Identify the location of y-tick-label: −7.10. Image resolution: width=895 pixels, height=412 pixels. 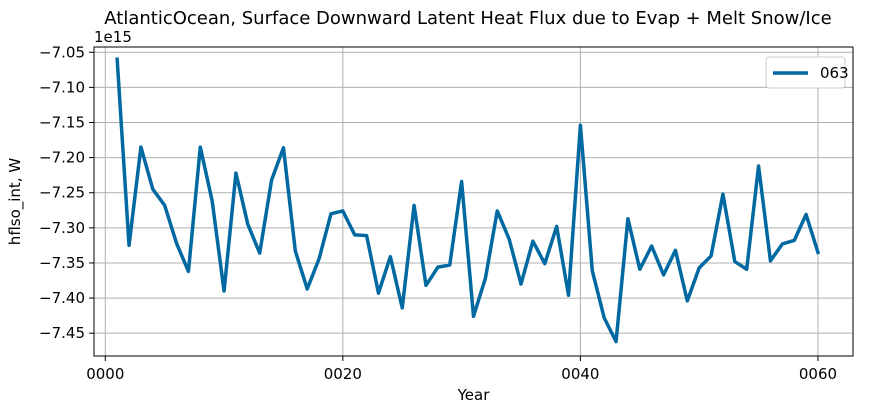
(62, 87).